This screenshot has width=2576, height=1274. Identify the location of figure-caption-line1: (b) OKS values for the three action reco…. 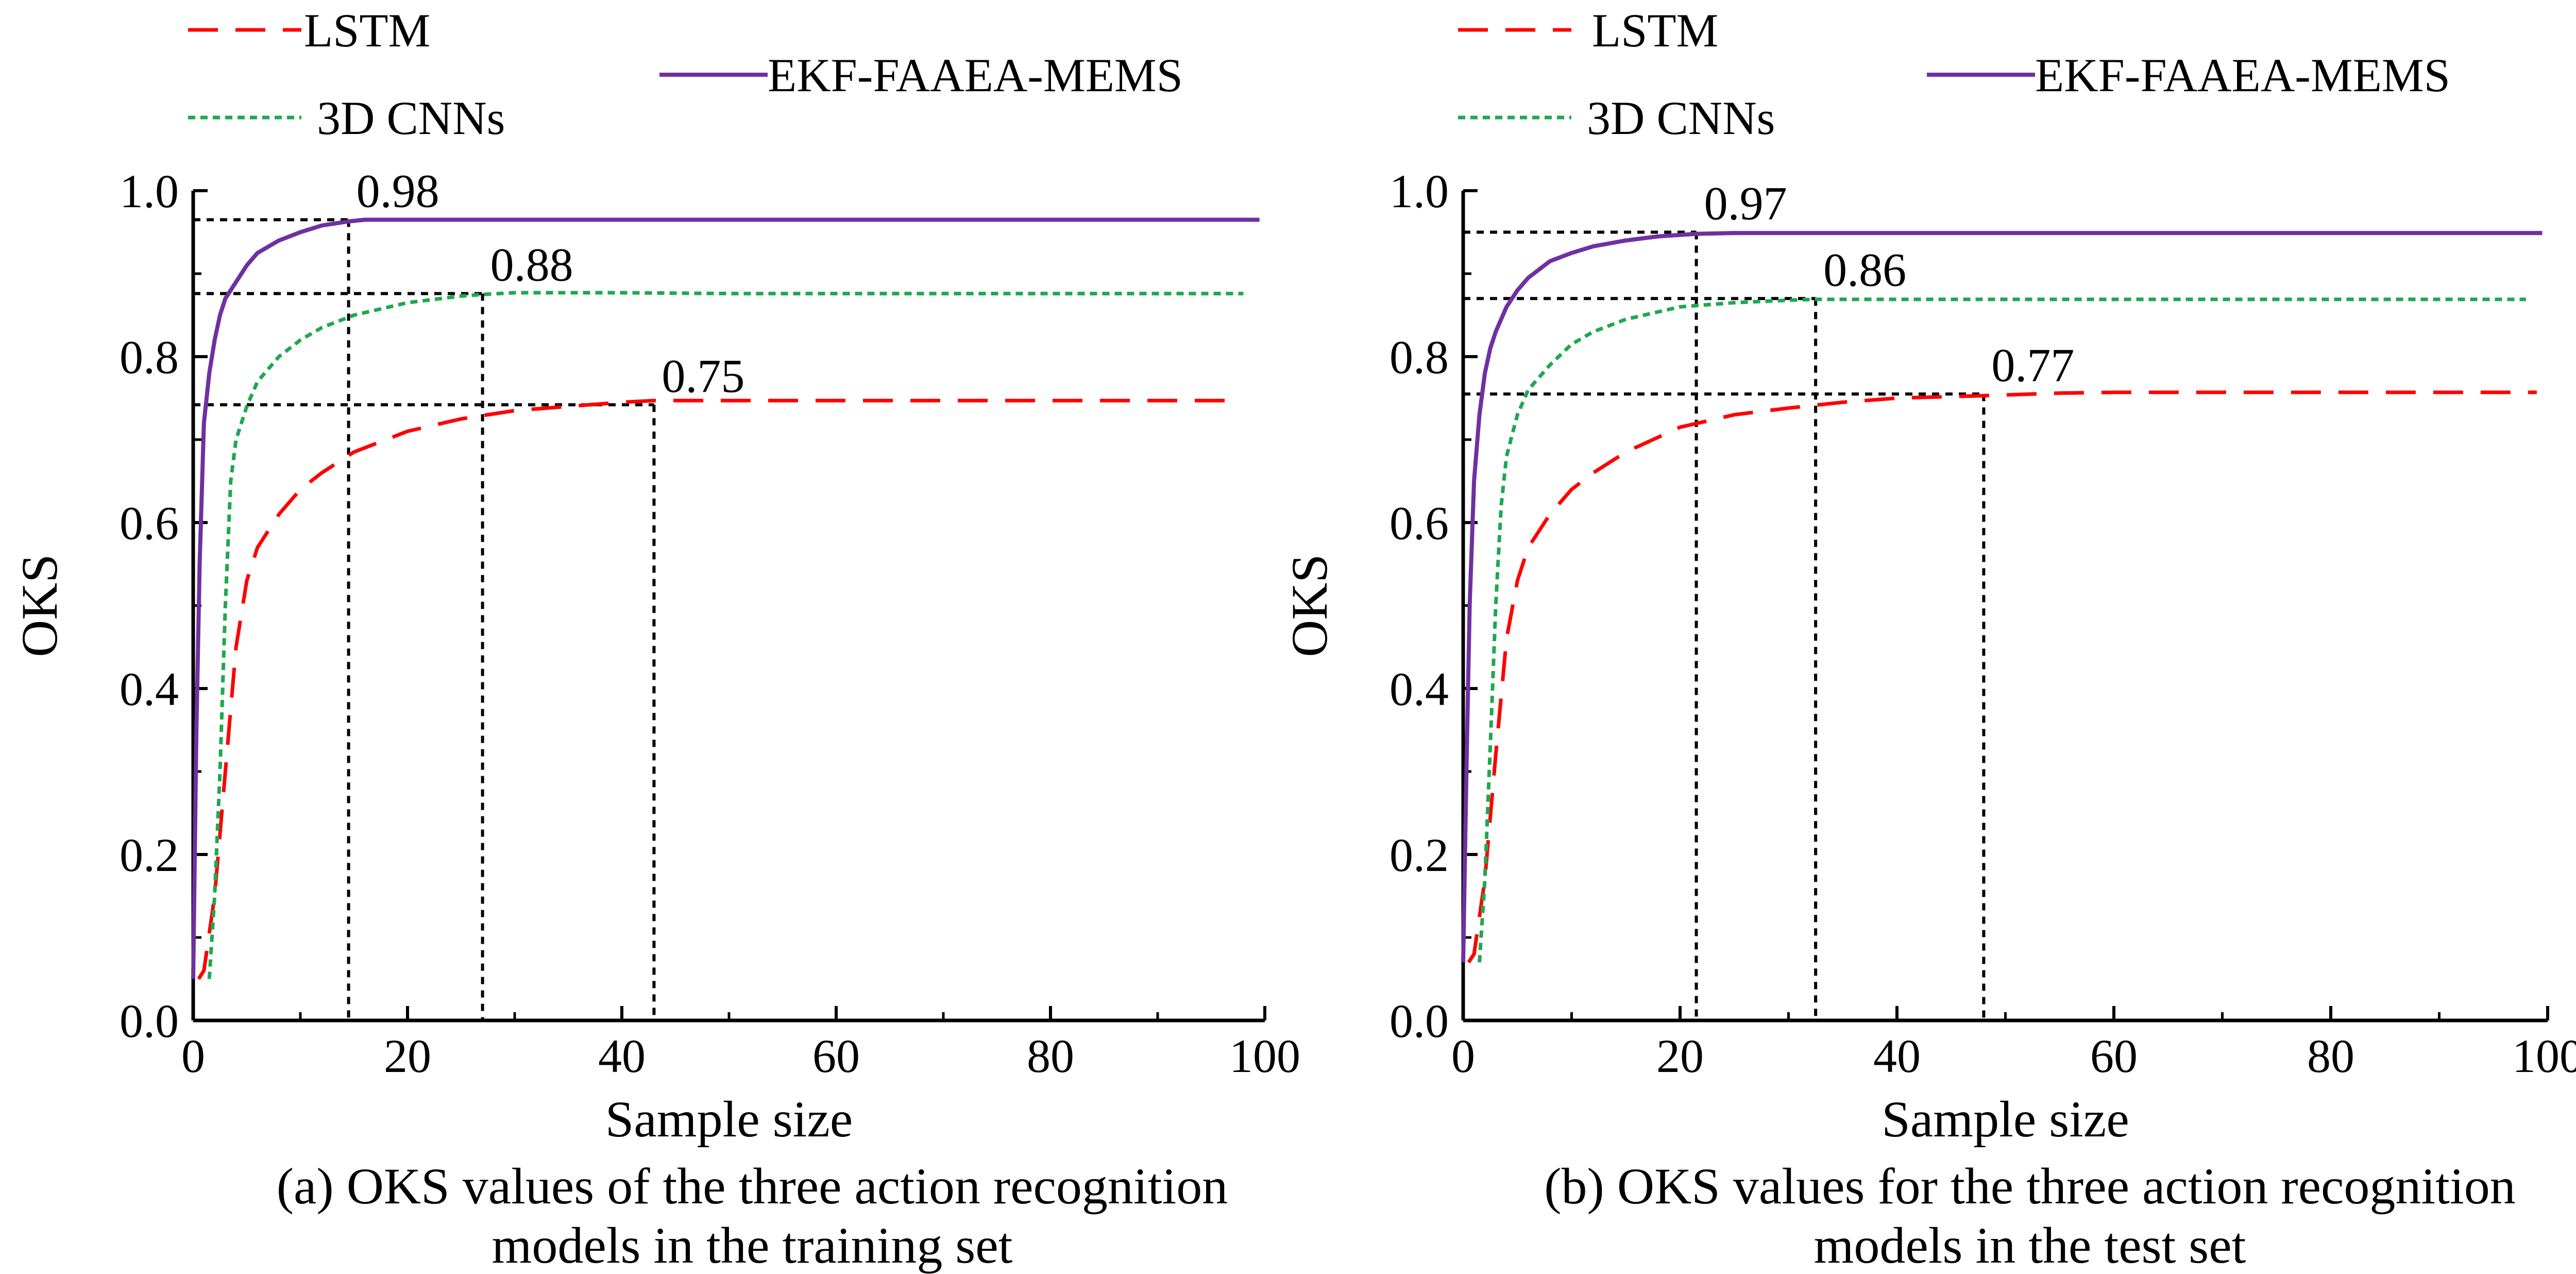
(2030, 1186).